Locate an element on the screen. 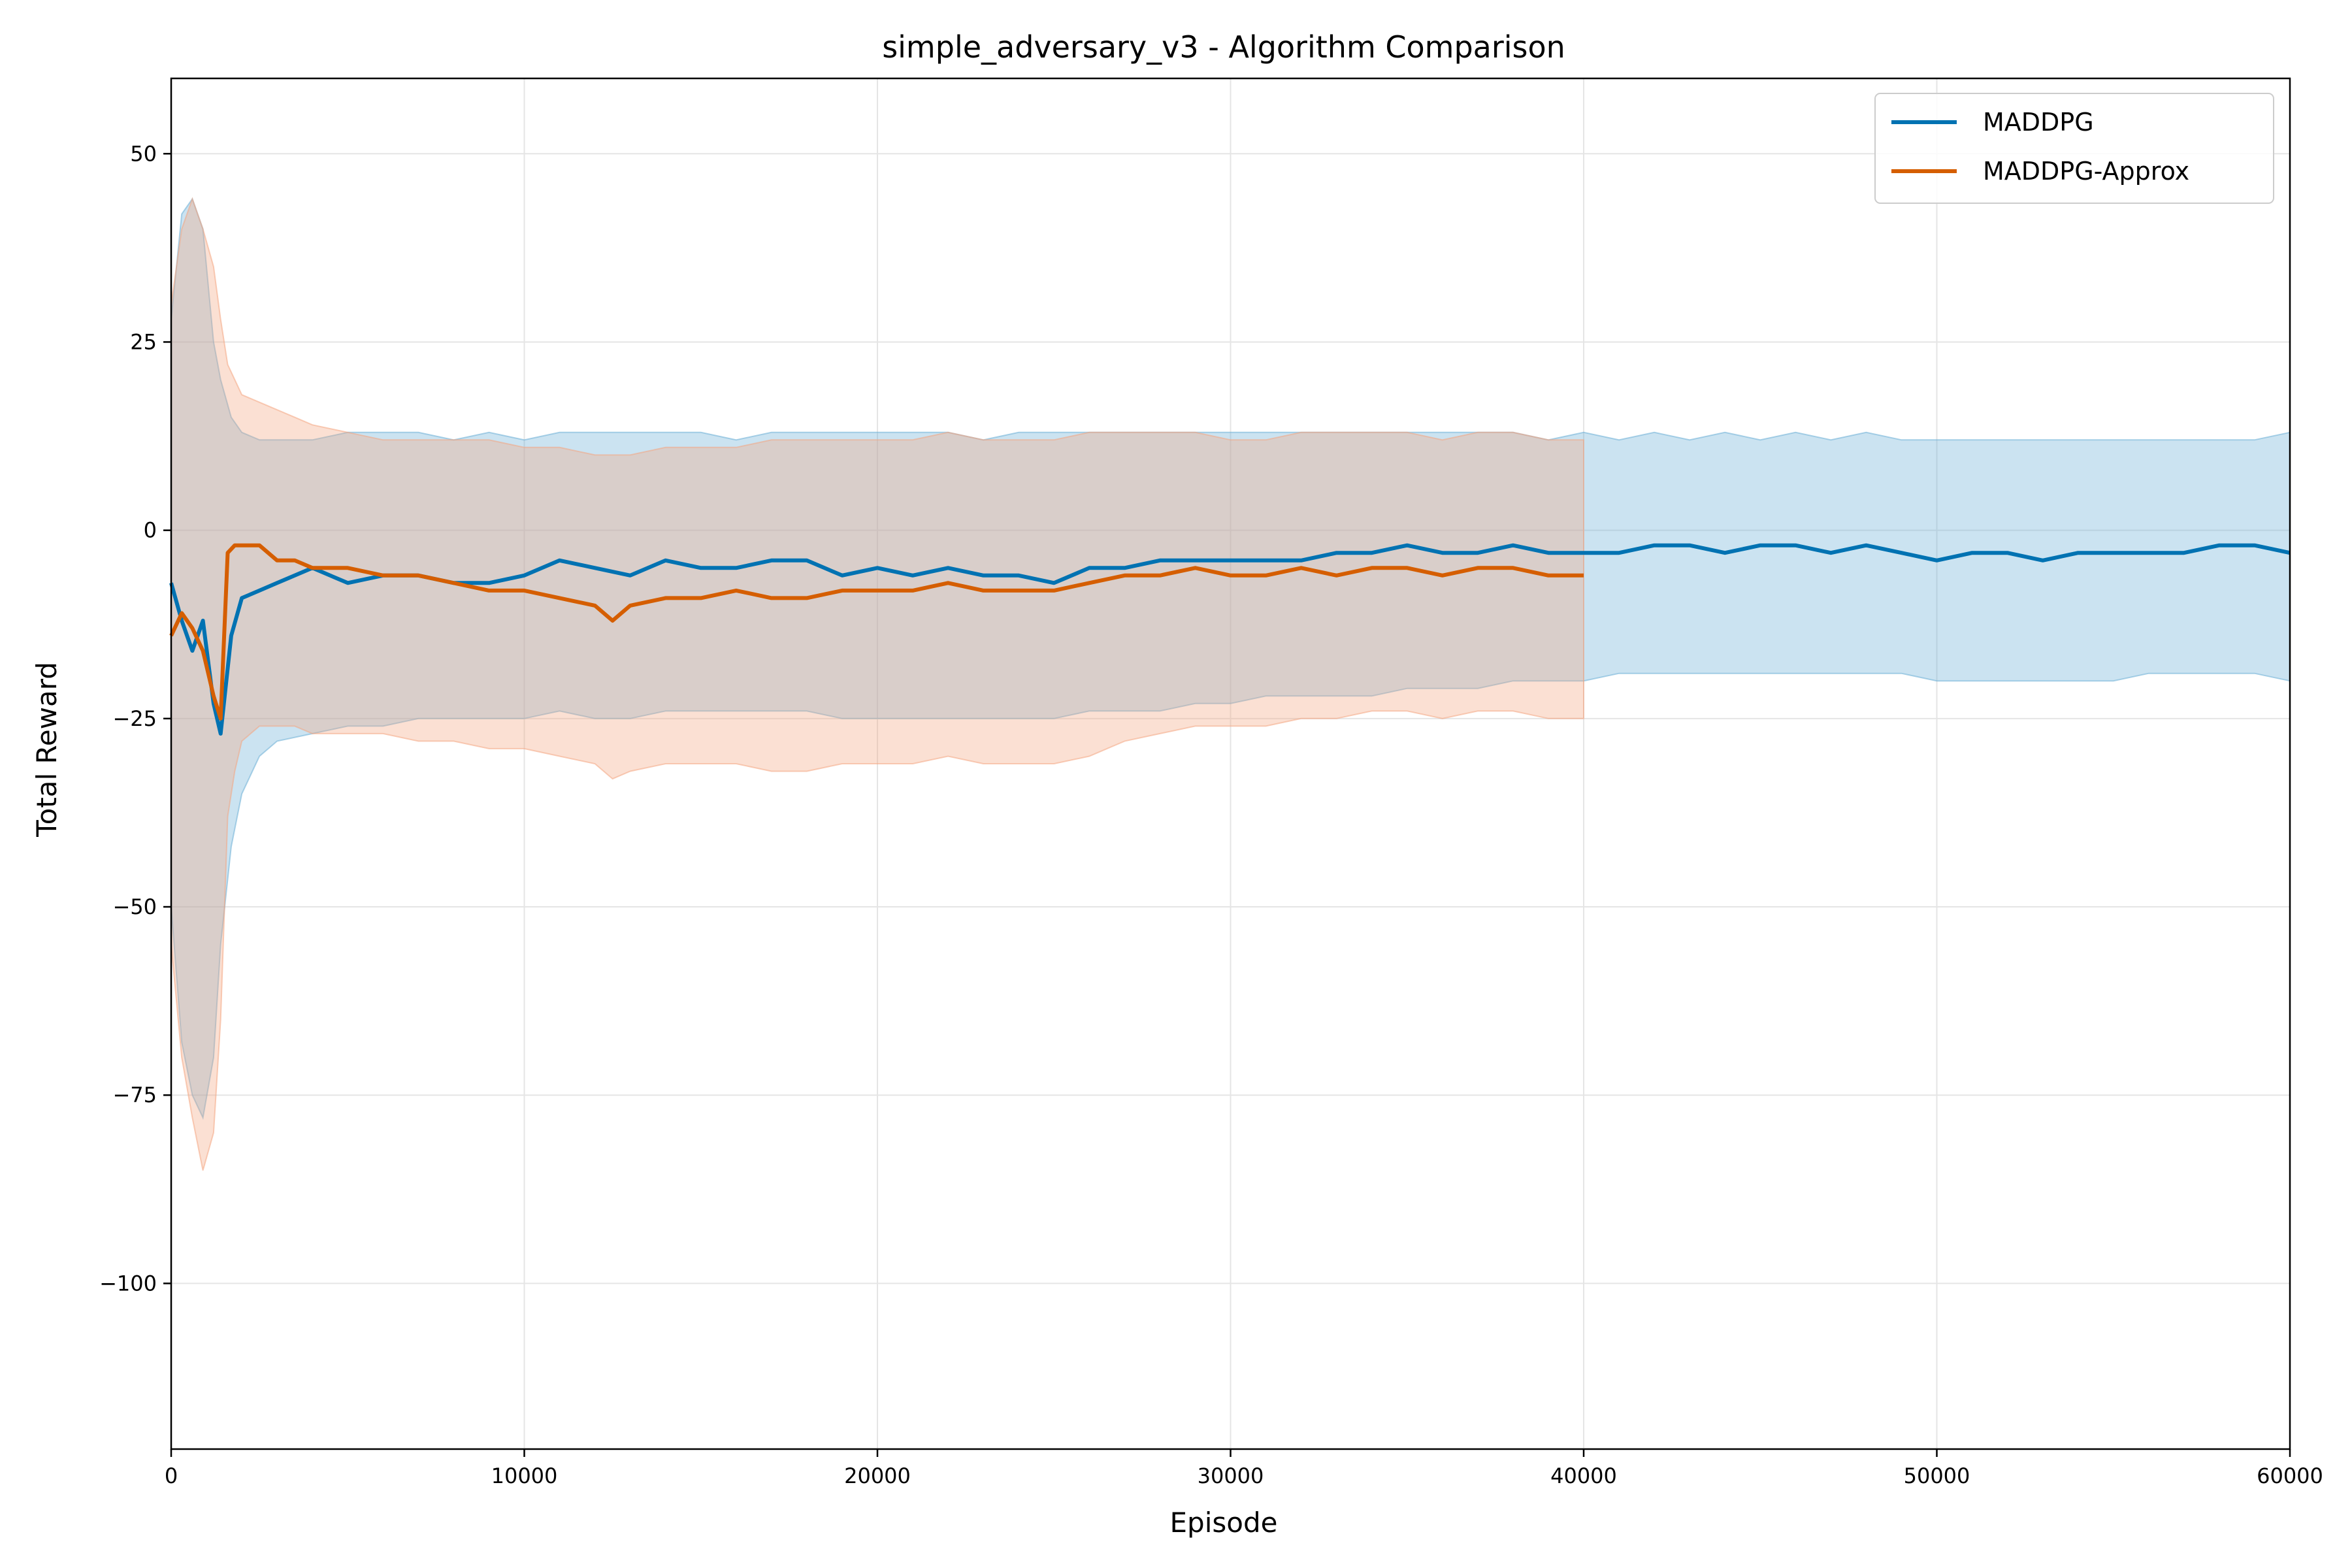 The height and width of the screenshot is (1568, 2352). x-tick-label: 60000 is located at coordinates (2290, 1475).